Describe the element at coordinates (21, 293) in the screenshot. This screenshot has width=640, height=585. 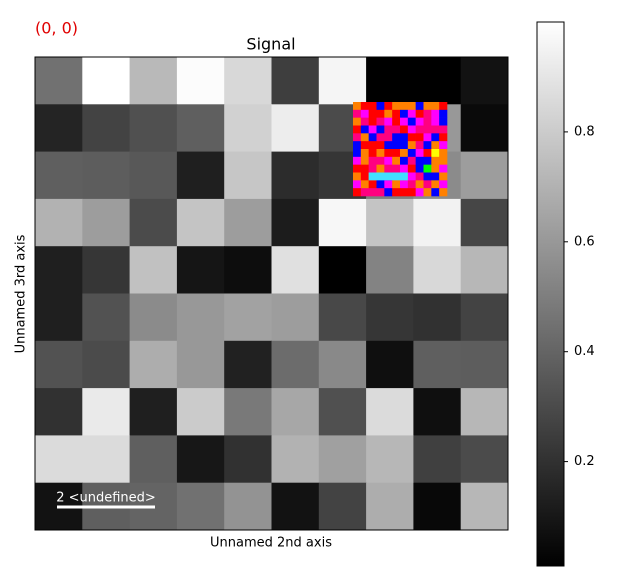
I see `y-axis-label: Unnamed 3rd axis` at that location.